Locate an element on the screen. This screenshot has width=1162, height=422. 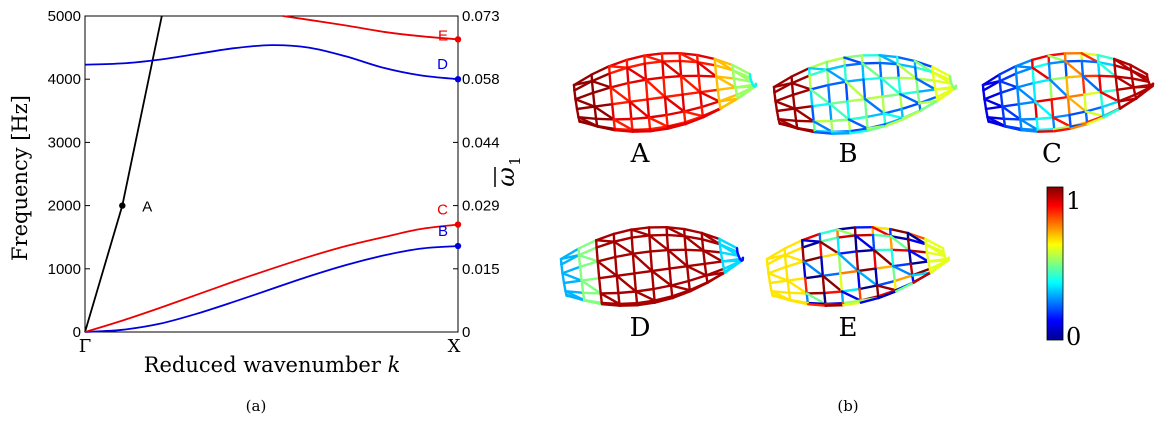
mode-shape-E: E is located at coordinates (858, 284).